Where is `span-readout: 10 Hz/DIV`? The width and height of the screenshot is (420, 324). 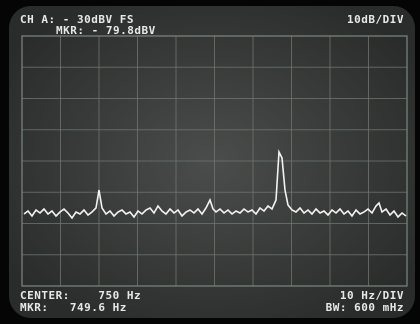 span-readout: 10 Hz/DIV is located at coordinates (372, 295).